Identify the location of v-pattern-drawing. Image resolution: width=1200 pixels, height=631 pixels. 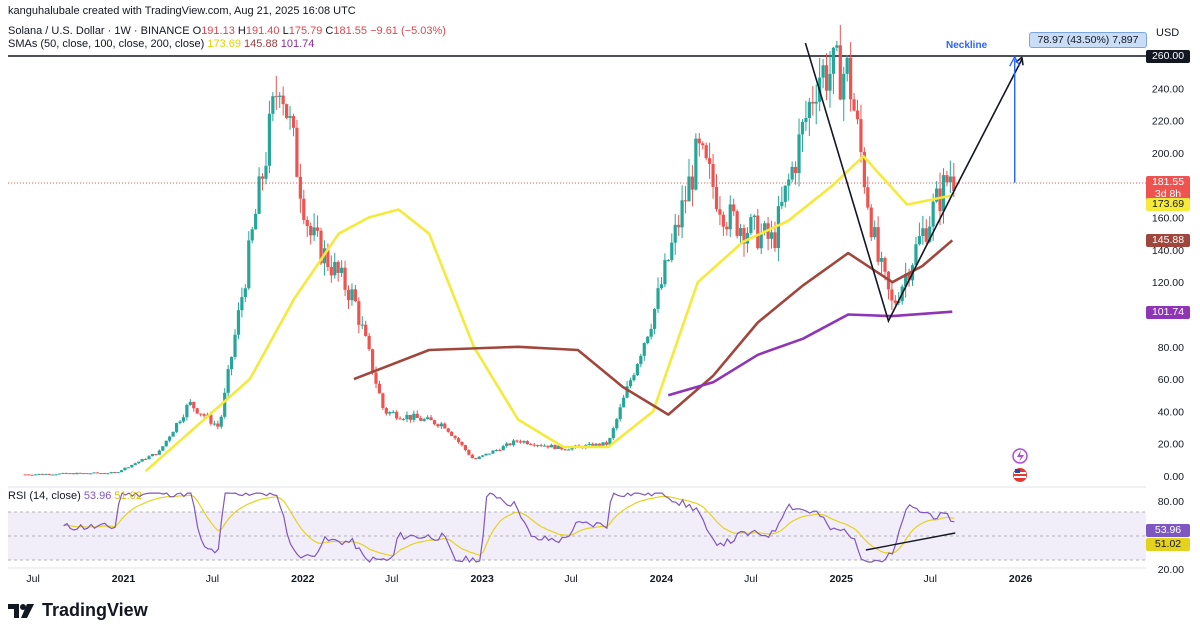
(913, 183).